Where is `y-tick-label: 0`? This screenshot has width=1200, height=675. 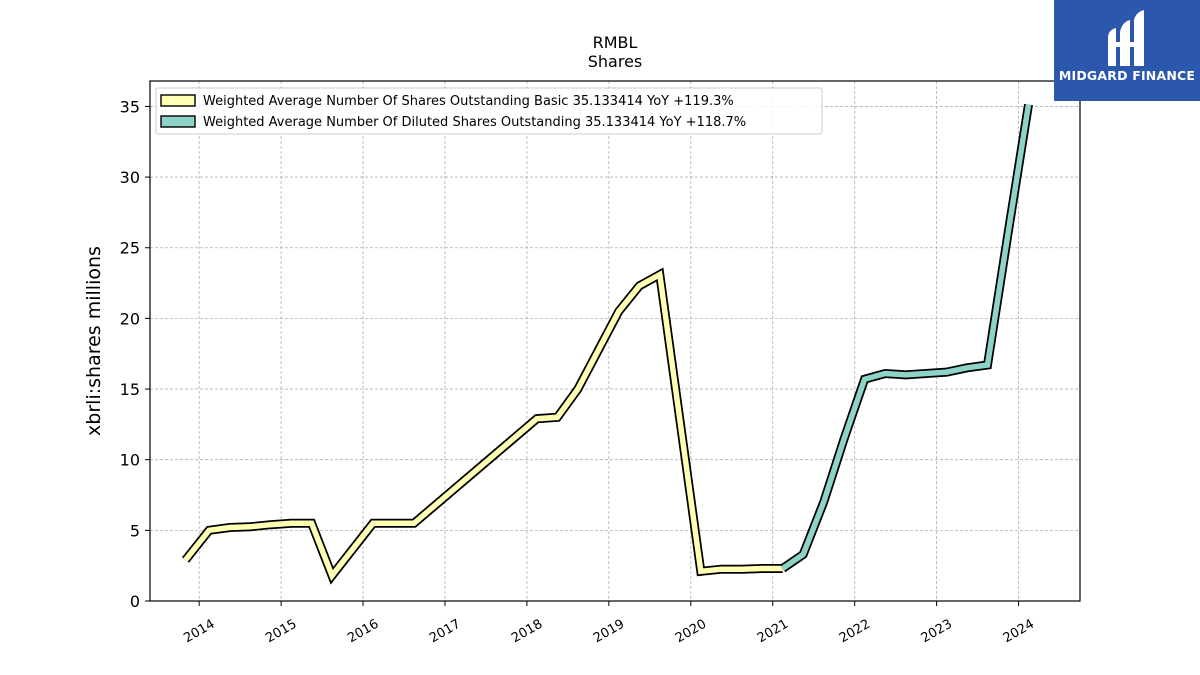
y-tick-label: 0 is located at coordinates (135, 601).